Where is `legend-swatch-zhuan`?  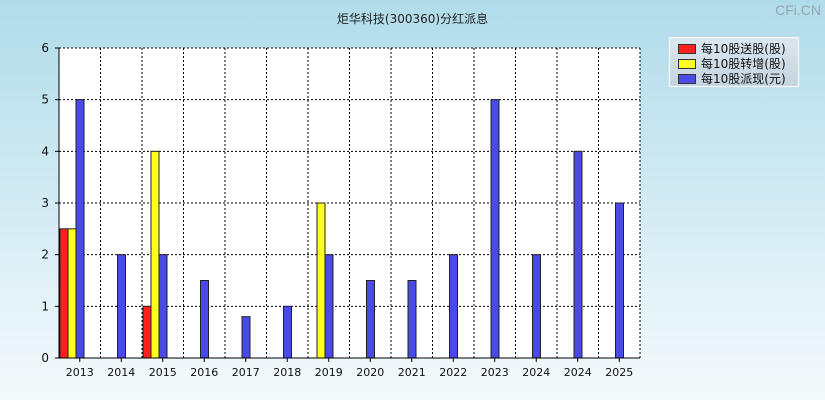
legend-swatch-zhuan is located at coordinates (687, 63).